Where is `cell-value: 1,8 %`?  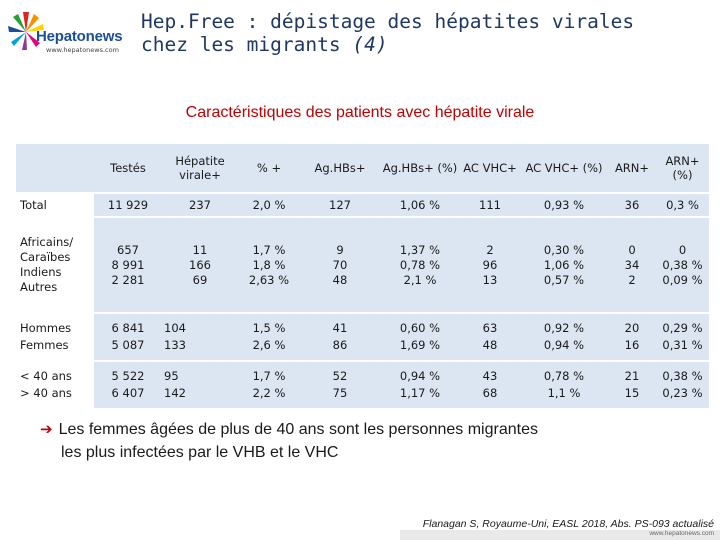 cell-value: 1,8 % is located at coordinates (269, 264).